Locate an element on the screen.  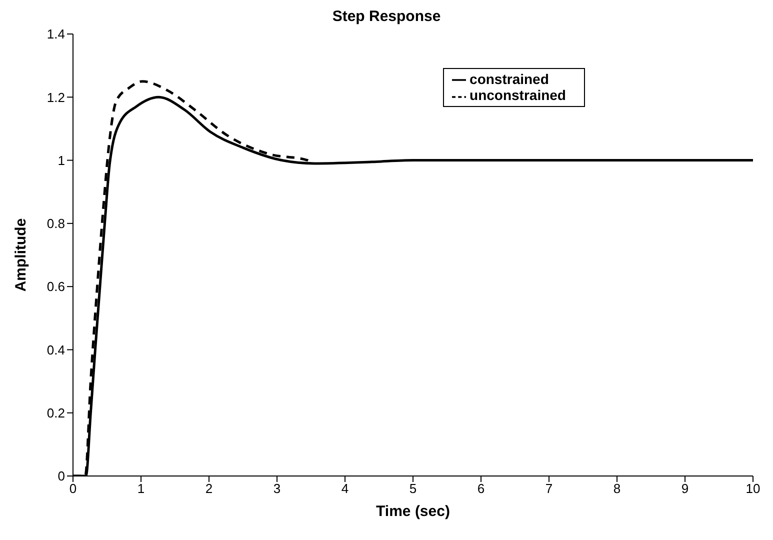
x-tick-label: 3 is located at coordinates (277, 488).